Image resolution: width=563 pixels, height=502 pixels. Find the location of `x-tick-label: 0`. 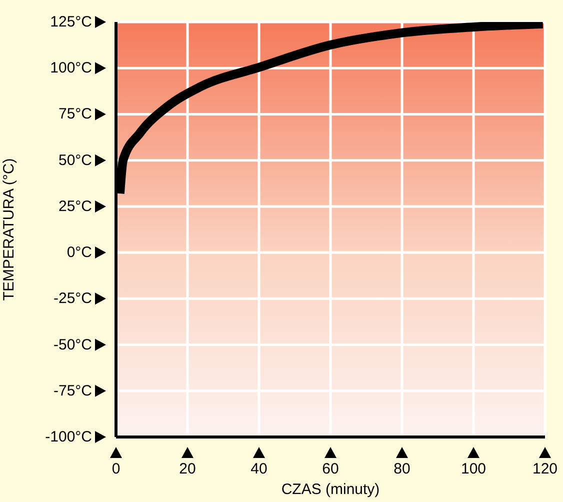

x-tick-label: 0 is located at coordinates (116, 469).